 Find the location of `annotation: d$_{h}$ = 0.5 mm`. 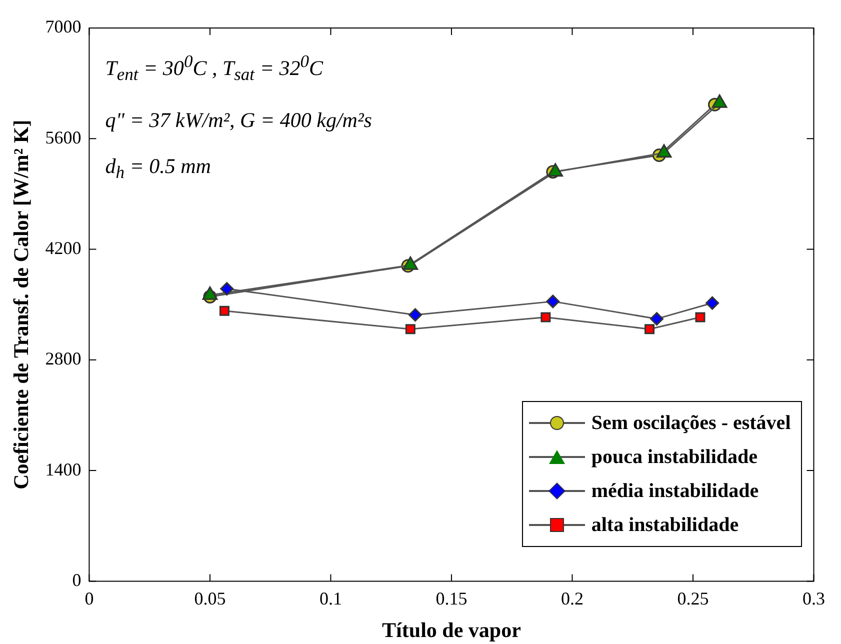

annotation: d$_{h}$ = 0.5 mm is located at coordinates (158, 168).